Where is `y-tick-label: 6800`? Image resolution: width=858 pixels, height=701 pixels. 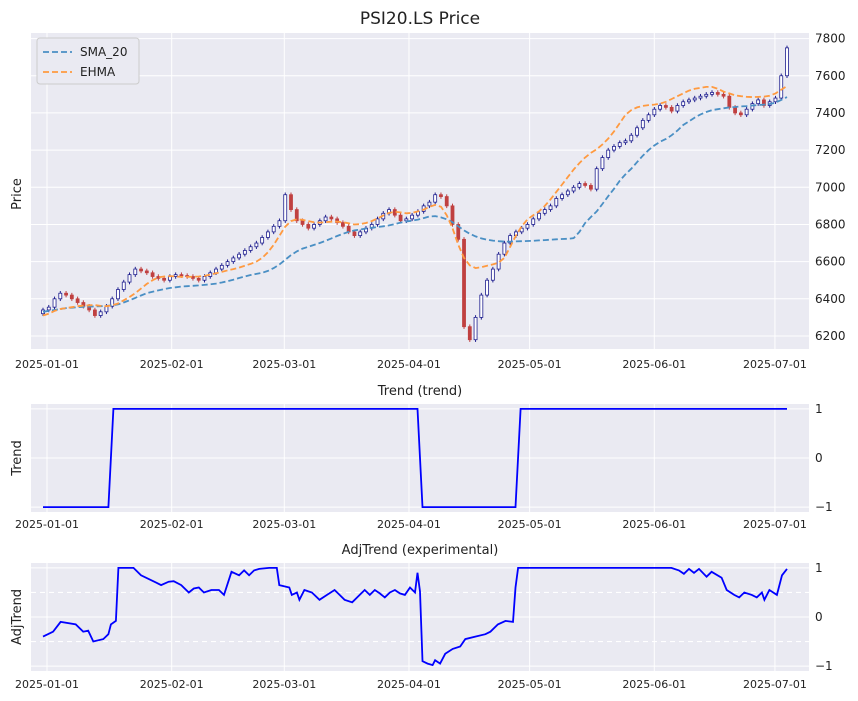
y-tick-label: 6800 is located at coordinates (830, 224).